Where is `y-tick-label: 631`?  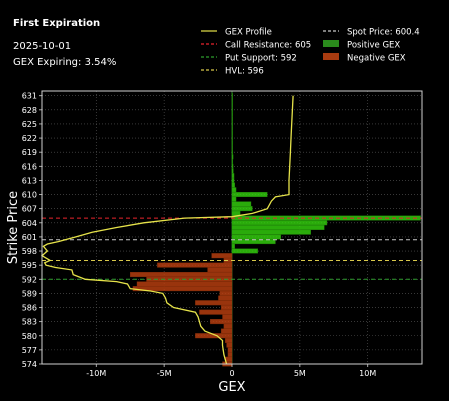
y-tick-label: 631 is located at coordinates (29, 96).